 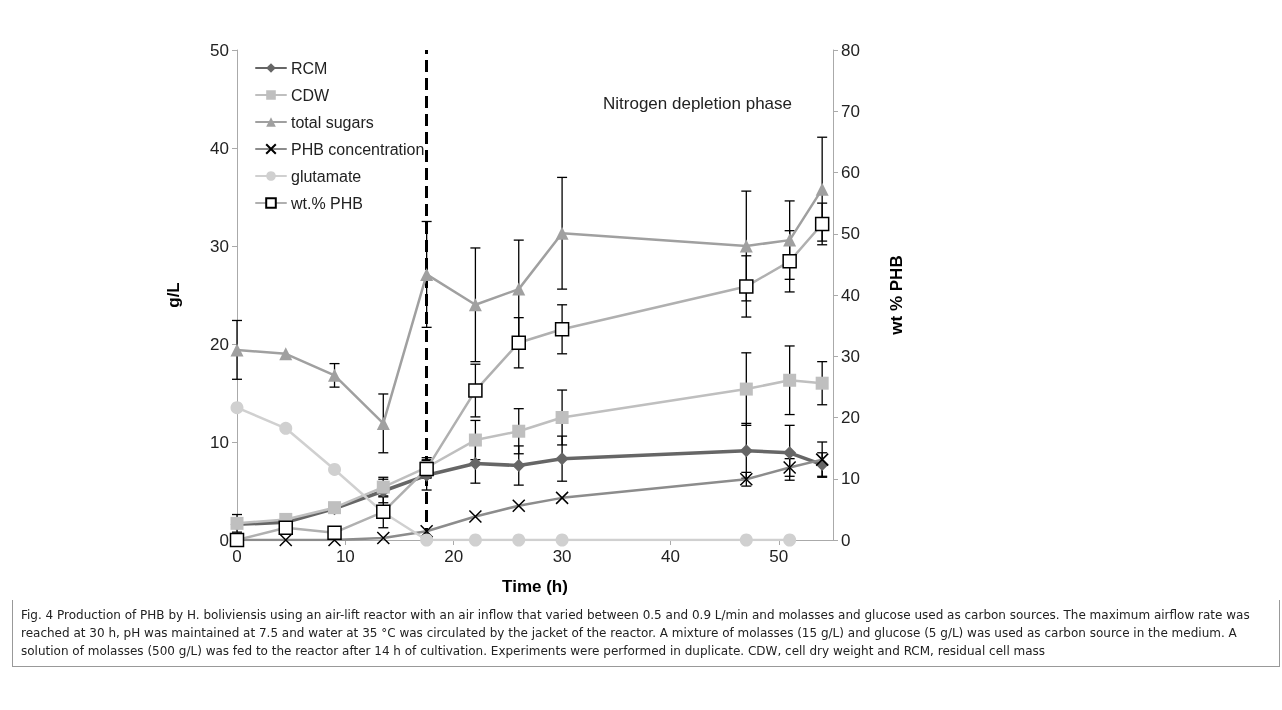 What do you see at coordinates (358, 149) in the screenshot?
I see `legend-label: PHB concentration` at bounding box center [358, 149].